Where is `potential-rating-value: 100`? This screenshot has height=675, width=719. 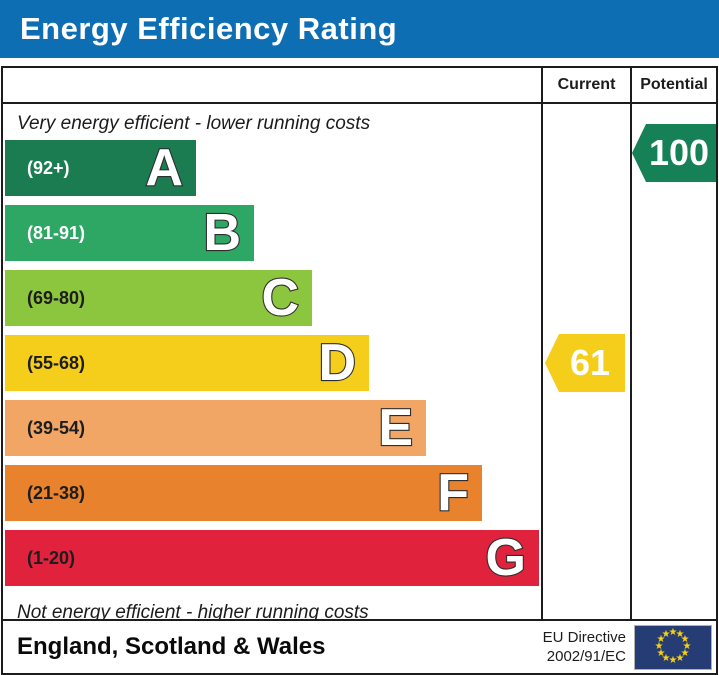 potential-rating-value: 100 is located at coordinates (679, 152).